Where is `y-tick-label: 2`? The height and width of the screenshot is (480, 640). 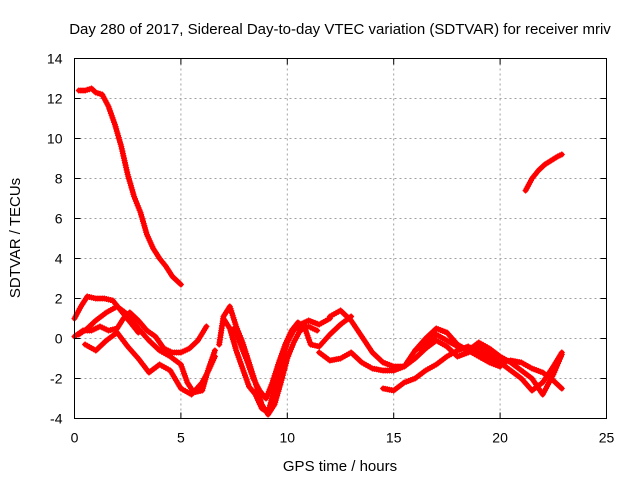
y-tick-label: 2 is located at coordinates (59, 299).